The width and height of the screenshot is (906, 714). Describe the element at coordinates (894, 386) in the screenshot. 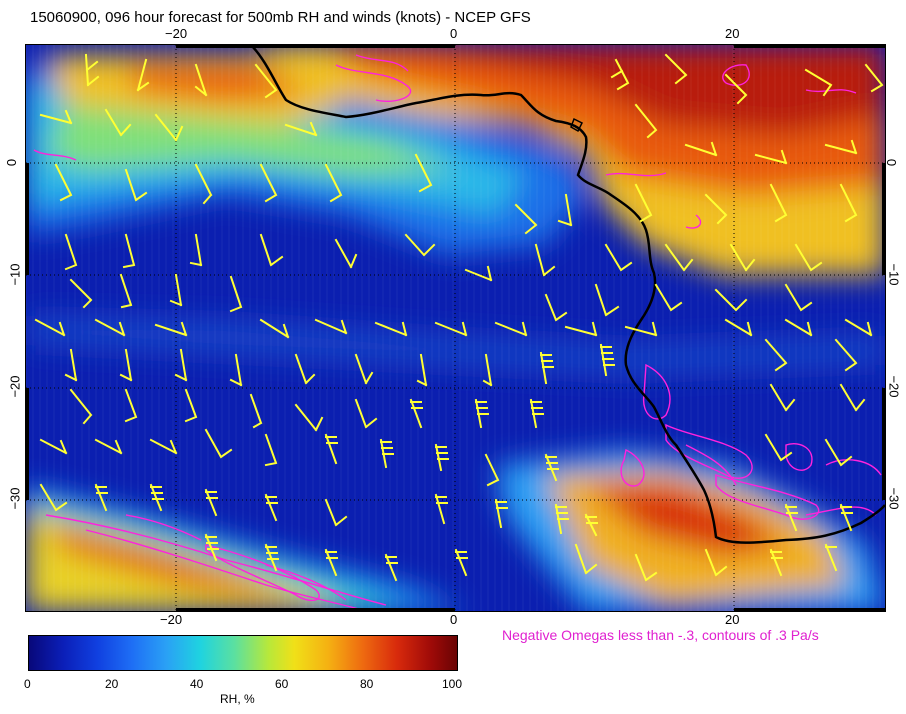

I see `right-ytick-label: −20` at that location.